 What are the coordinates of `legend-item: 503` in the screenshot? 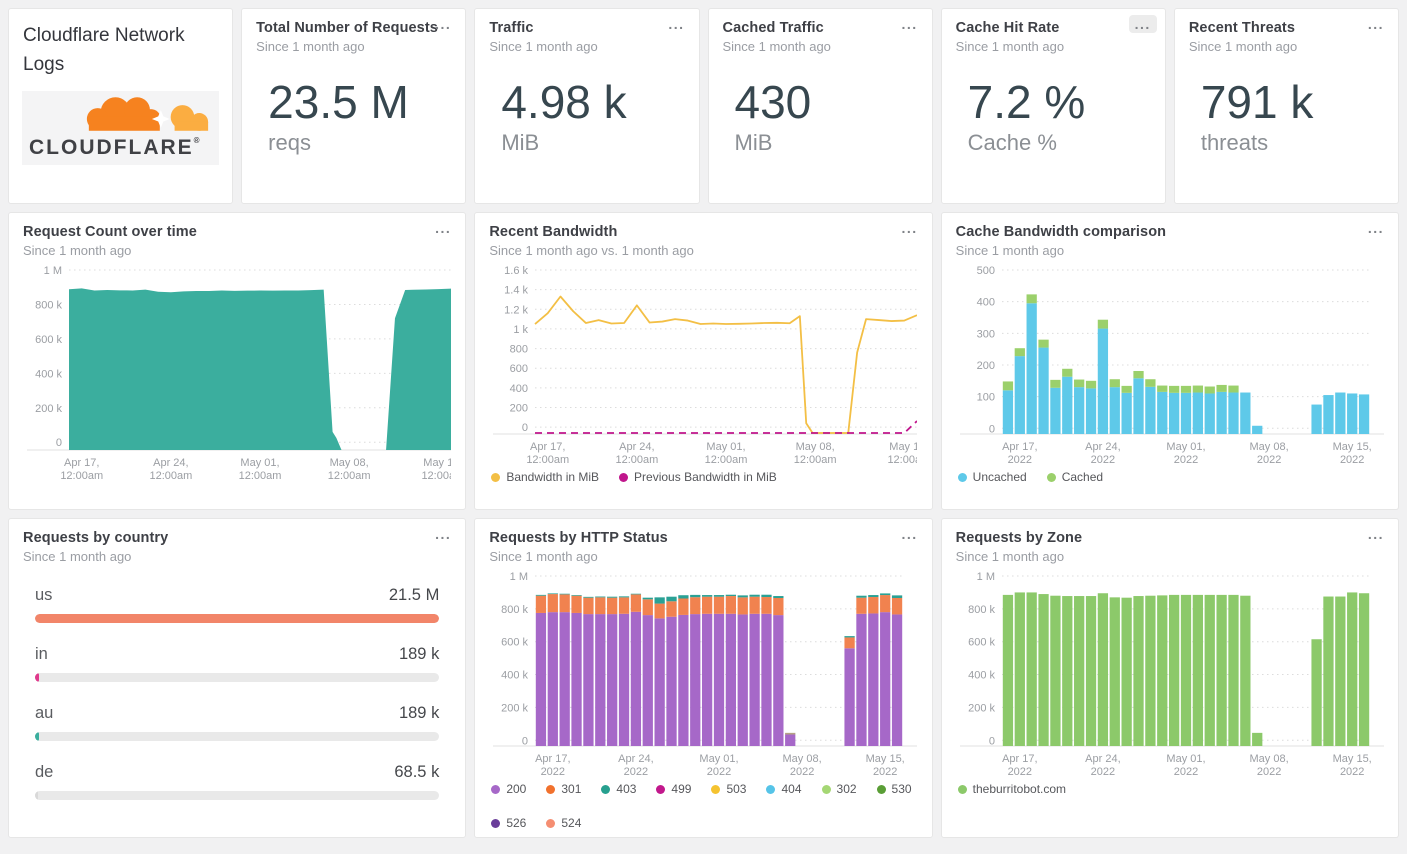 It's located at (728, 789).